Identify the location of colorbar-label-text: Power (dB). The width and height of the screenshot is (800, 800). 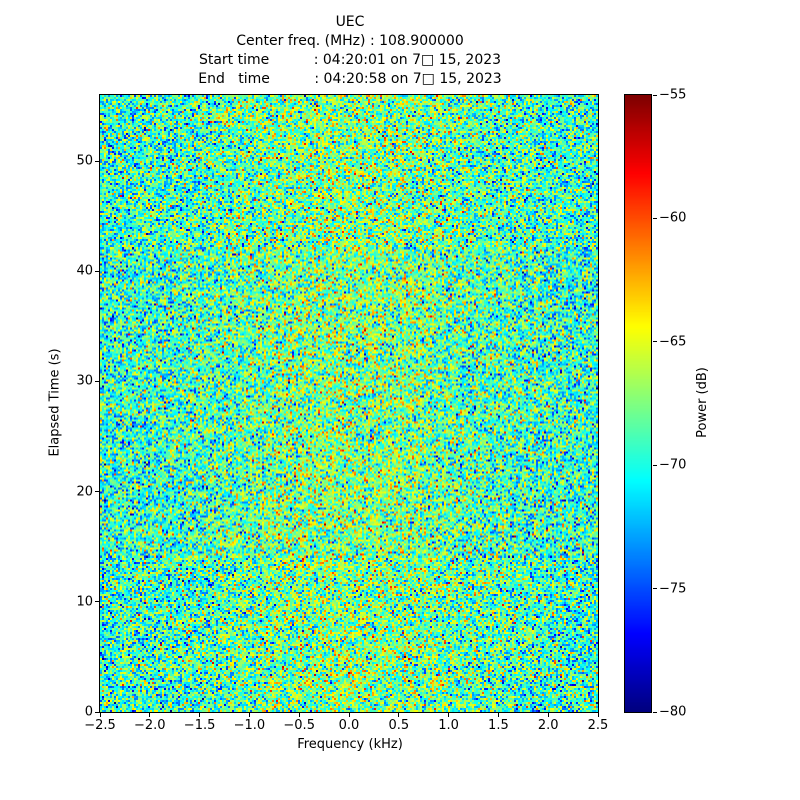
(702, 402).